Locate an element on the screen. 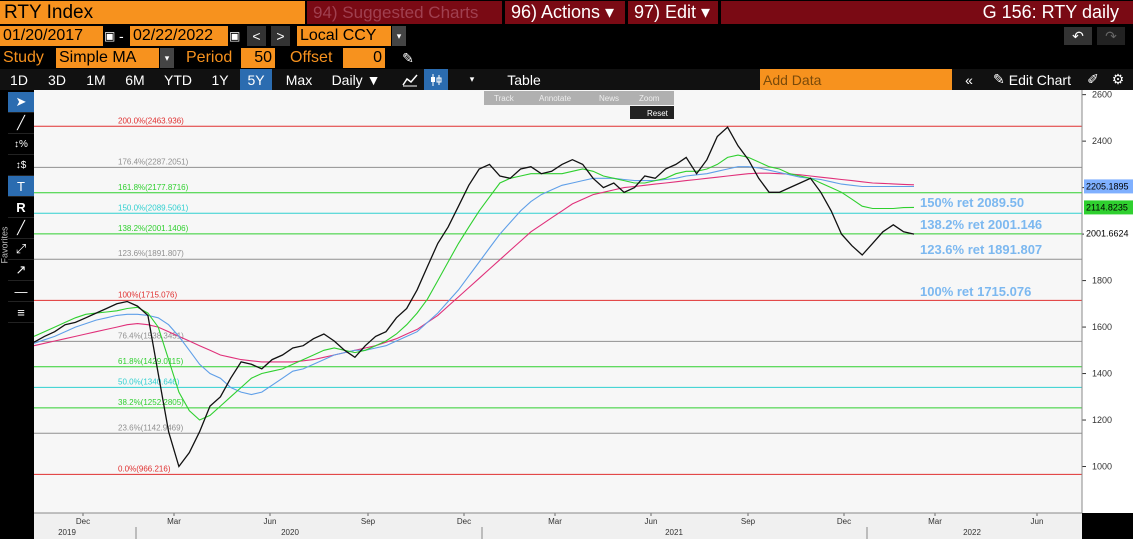 The width and height of the screenshot is (1133, 539). last-value-tag is located at coordinates (1108, 186).